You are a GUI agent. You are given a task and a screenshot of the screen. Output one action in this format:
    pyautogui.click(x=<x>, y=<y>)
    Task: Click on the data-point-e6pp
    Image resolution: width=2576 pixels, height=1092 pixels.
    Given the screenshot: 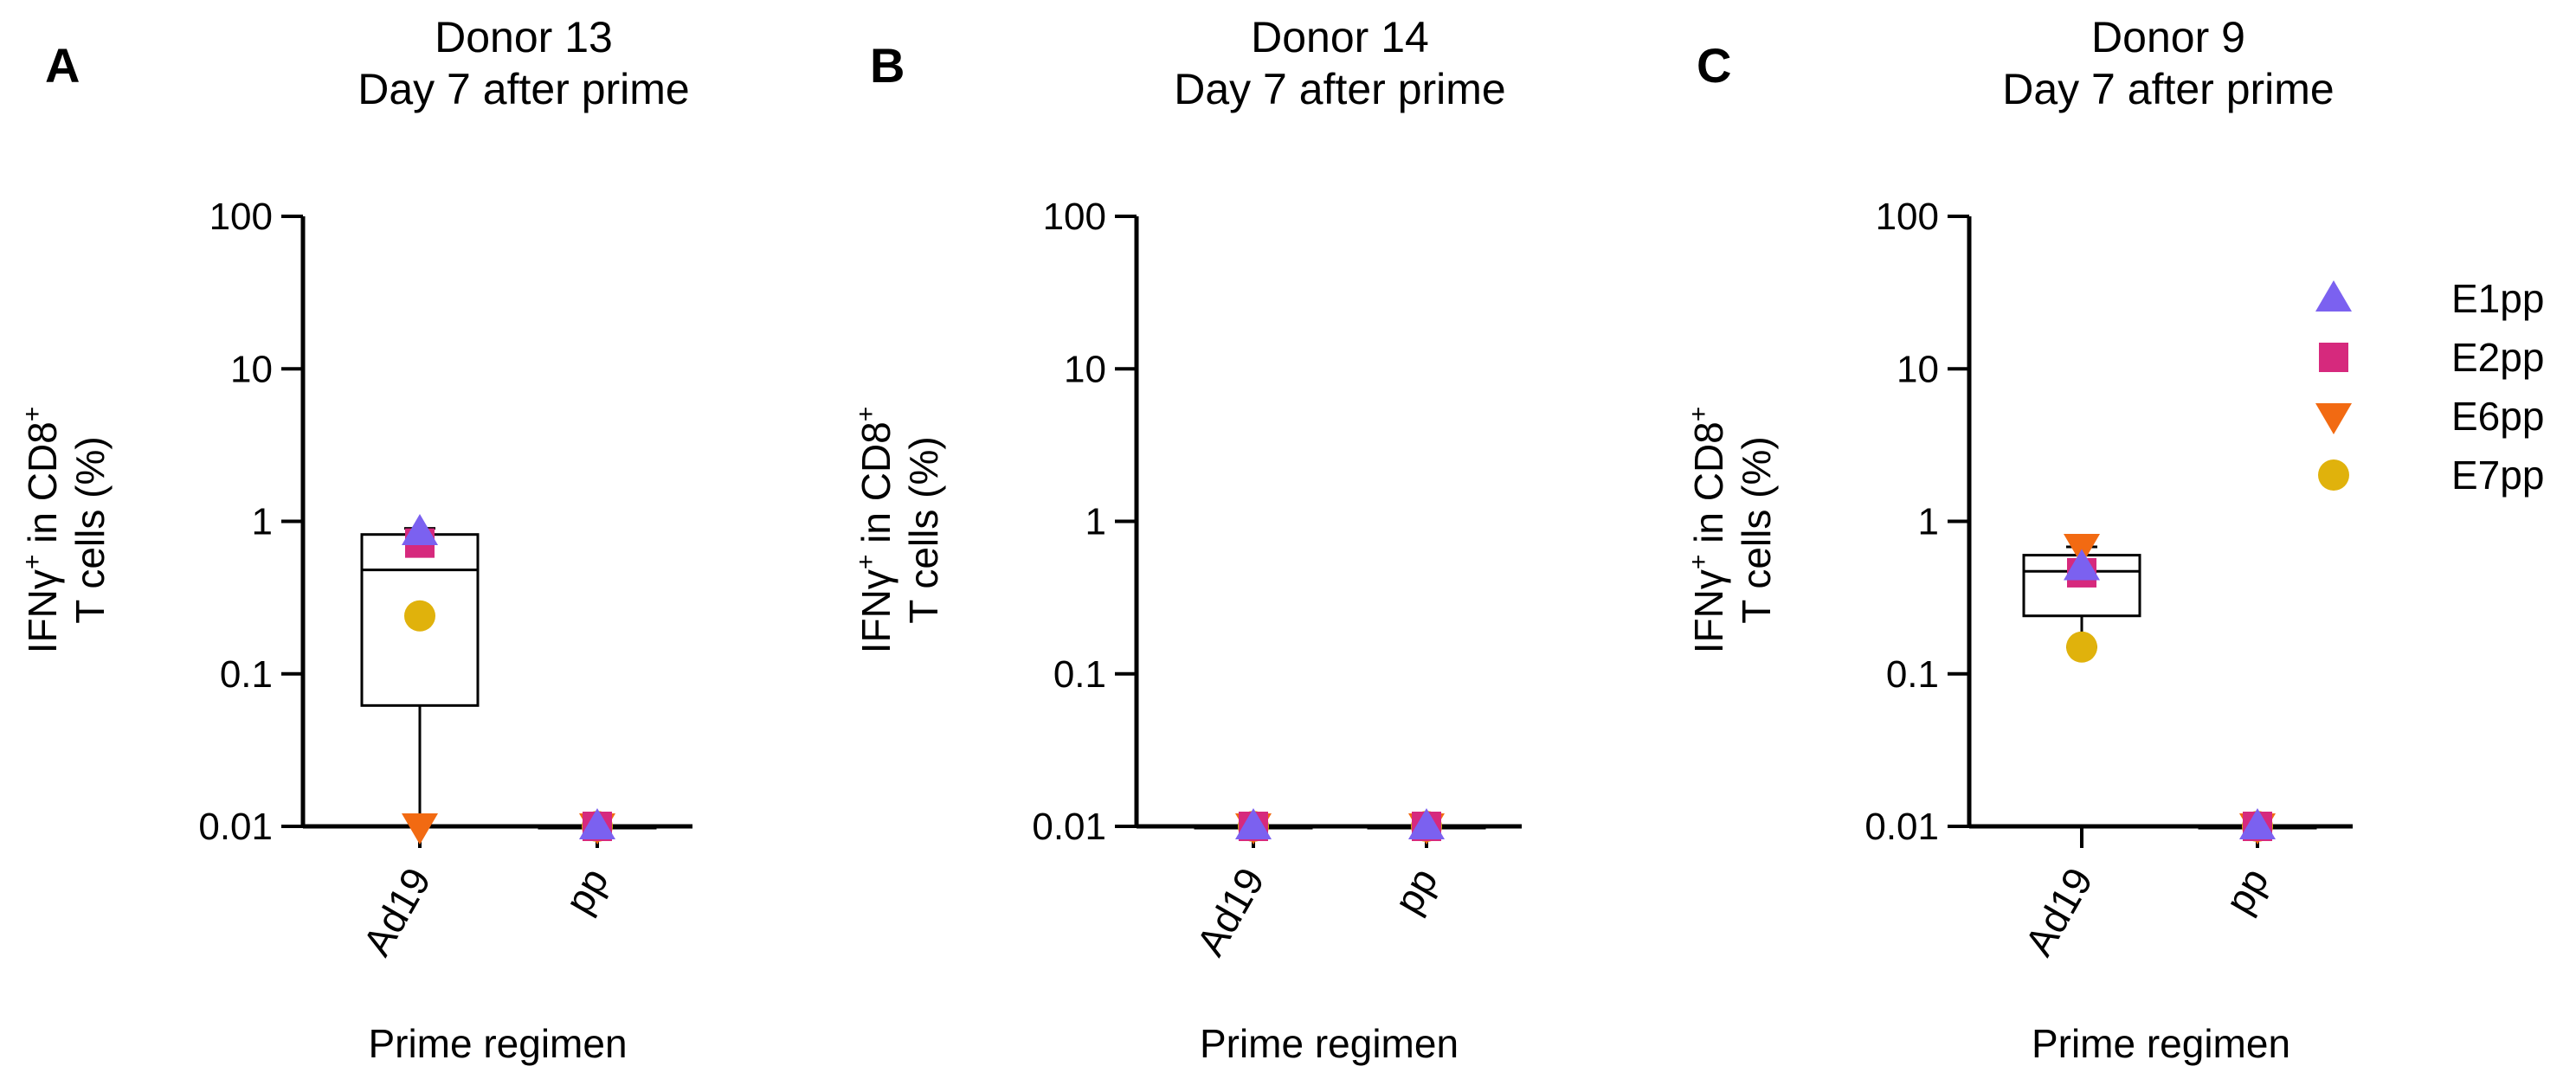 What is the action you would take?
    pyautogui.click(x=420, y=829)
    